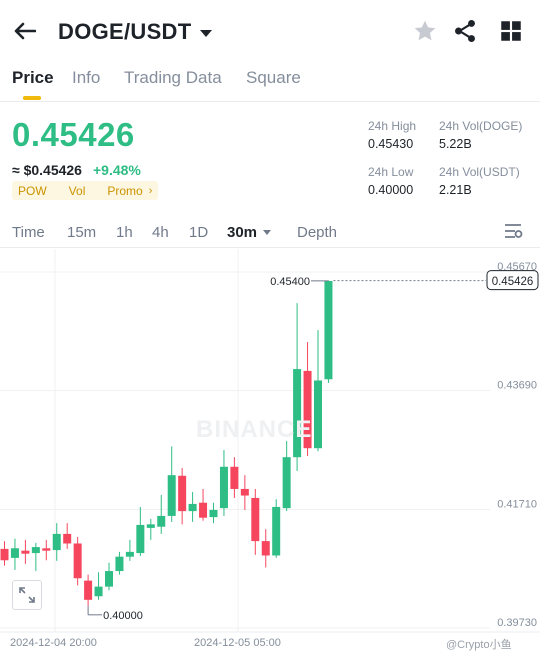 The width and height of the screenshot is (540, 658). What do you see at coordinates (123, 616) in the screenshot?
I see `low-marker-label: 0.40000` at bounding box center [123, 616].